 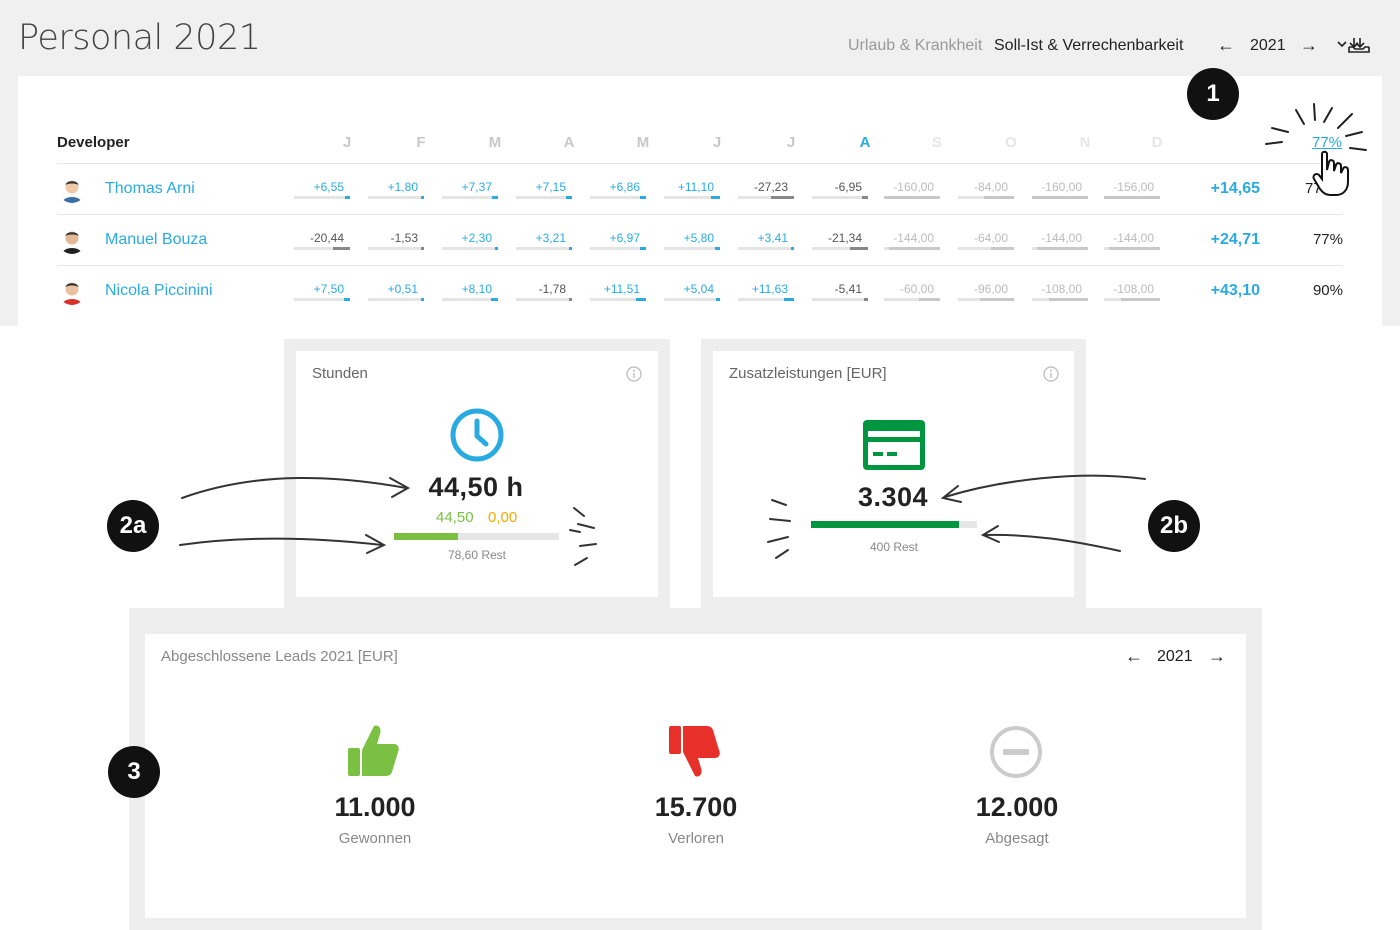 What do you see at coordinates (476, 289) in the screenshot?
I see `month-value-cell: +8,10` at bounding box center [476, 289].